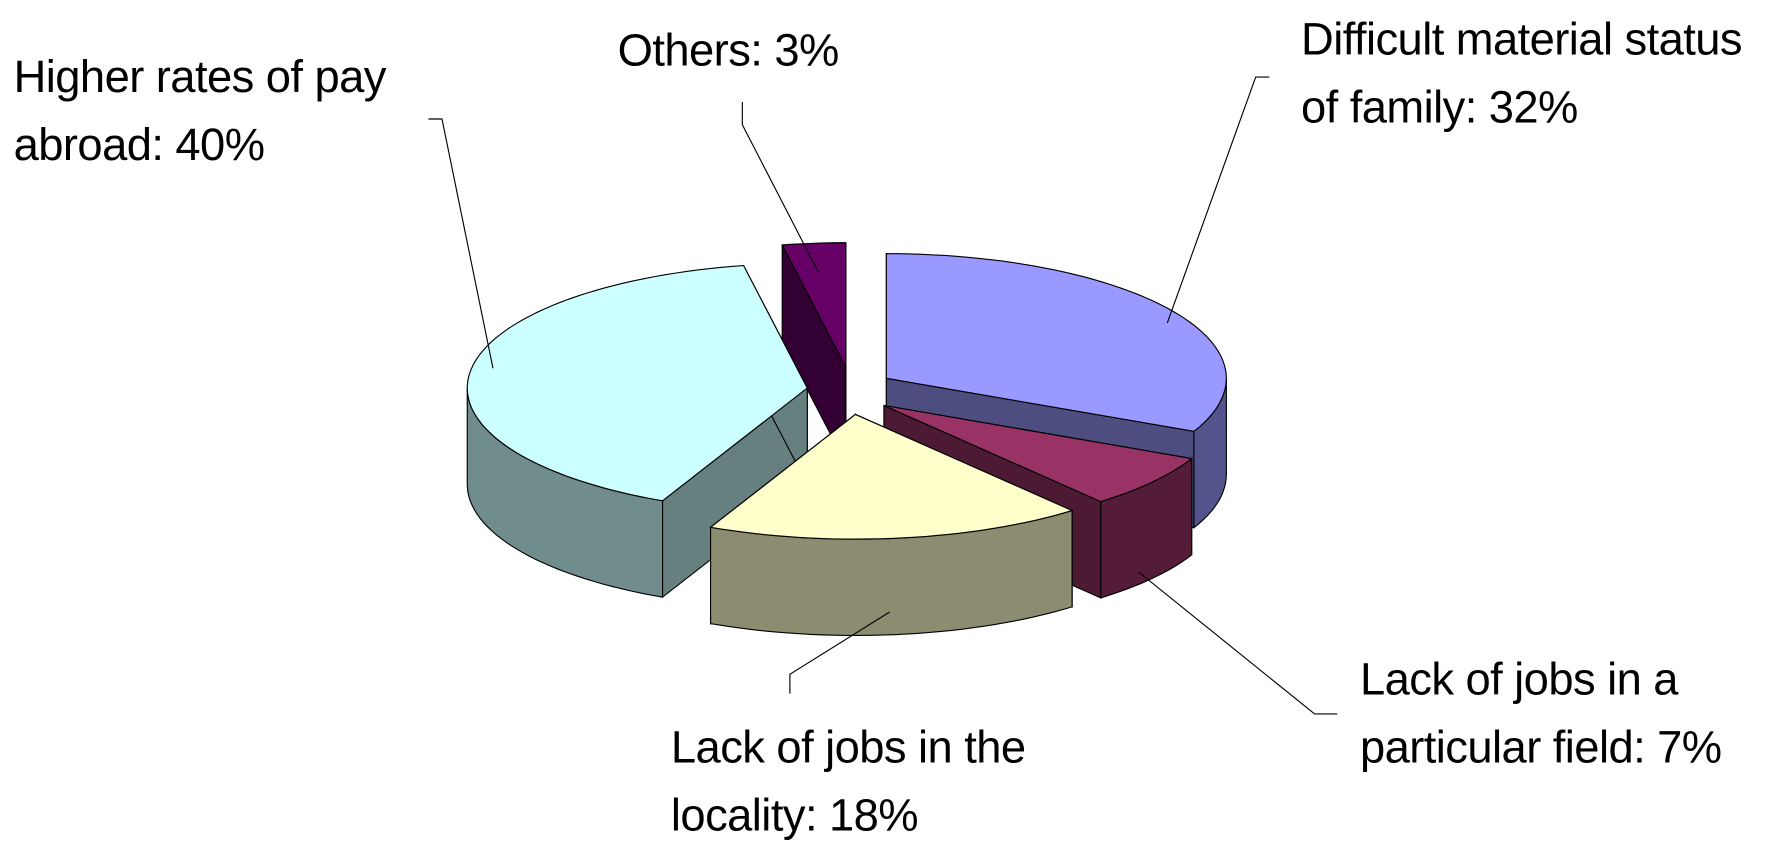  Describe the element at coordinates (1522, 73) in the screenshot. I see `slice-label: Difficult material status of family: 32%` at that location.